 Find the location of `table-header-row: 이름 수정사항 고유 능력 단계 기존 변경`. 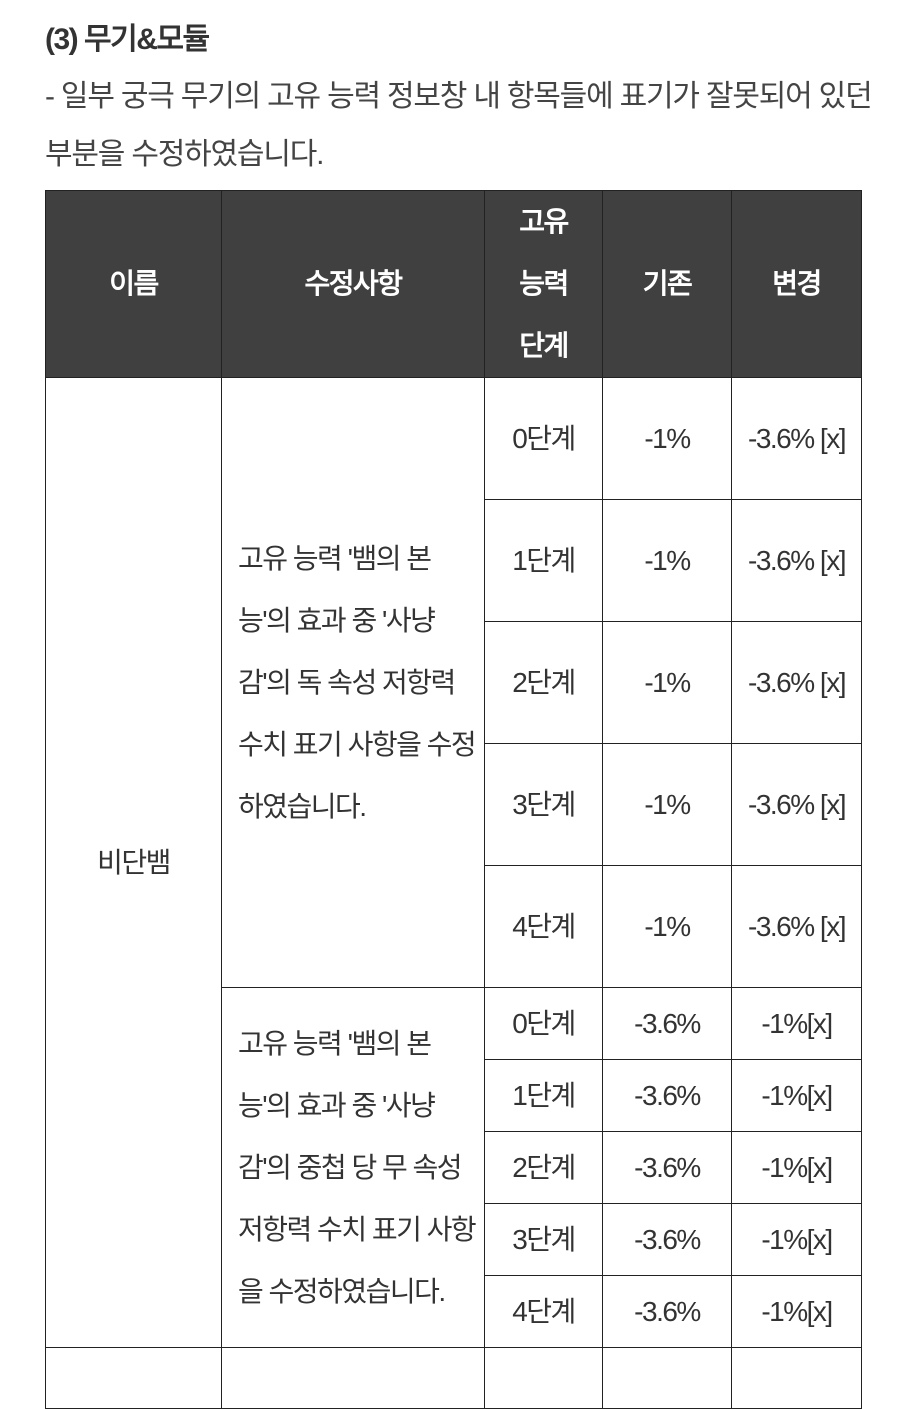

table-header-row: 이름 수정사항 고유 능력 단계 기존 변경 is located at coordinates (453, 284).